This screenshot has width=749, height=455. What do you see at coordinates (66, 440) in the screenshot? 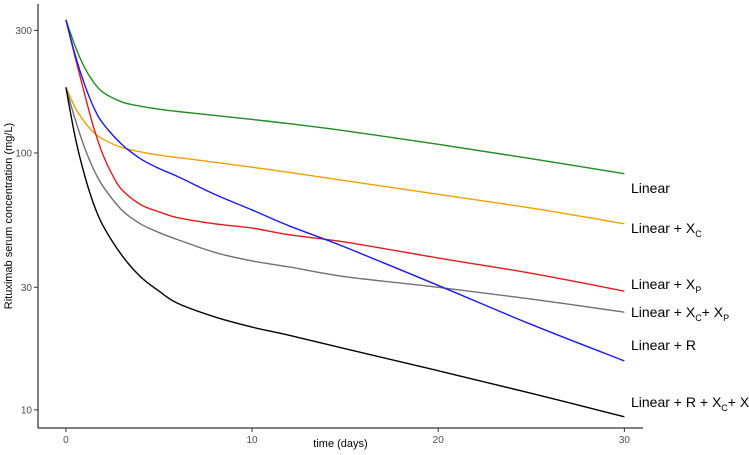
I see `x-tick-label: 0` at bounding box center [66, 440].